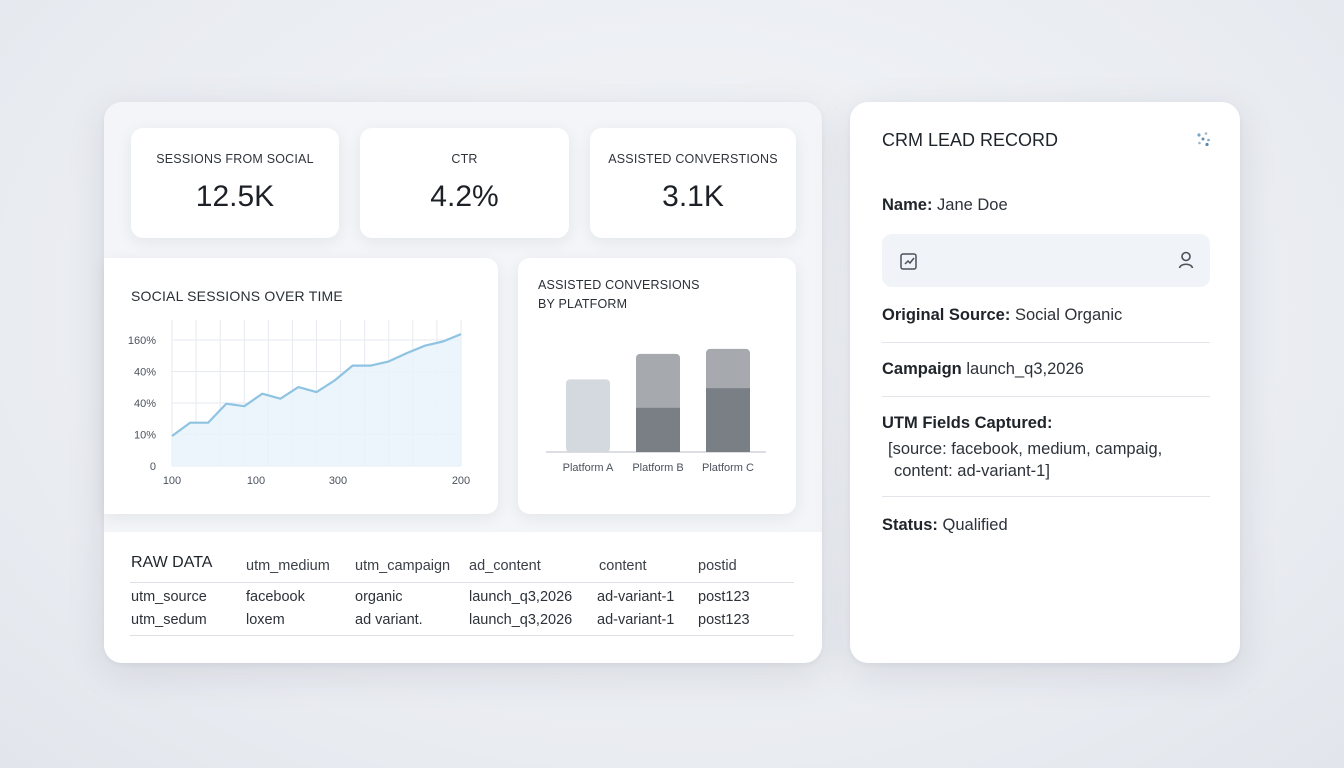 The width and height of the screenshot is (1344, 768). Describe the element at coordinates (464, 196) in the screenshot. I see `kpi-value: 4.2%` at that location.